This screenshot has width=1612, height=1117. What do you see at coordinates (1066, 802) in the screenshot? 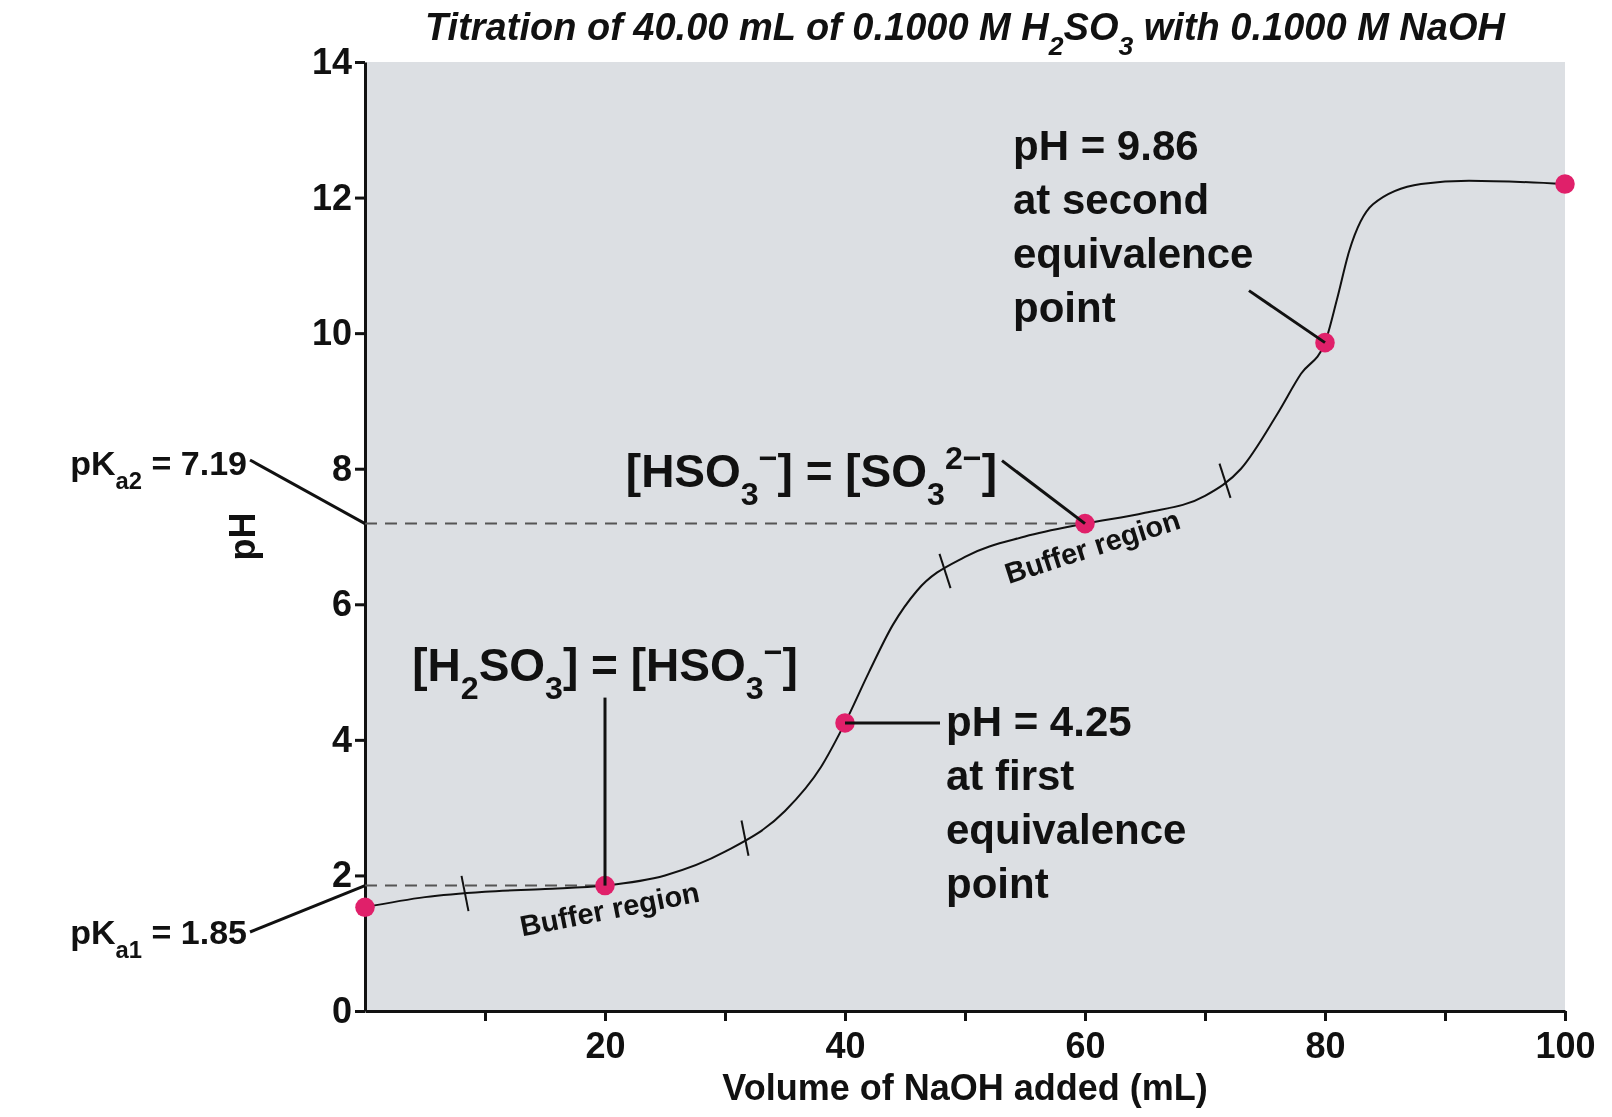
I see `annotation: pH = 4.25 at first equivalence point` at bounding box center [1066, 802].